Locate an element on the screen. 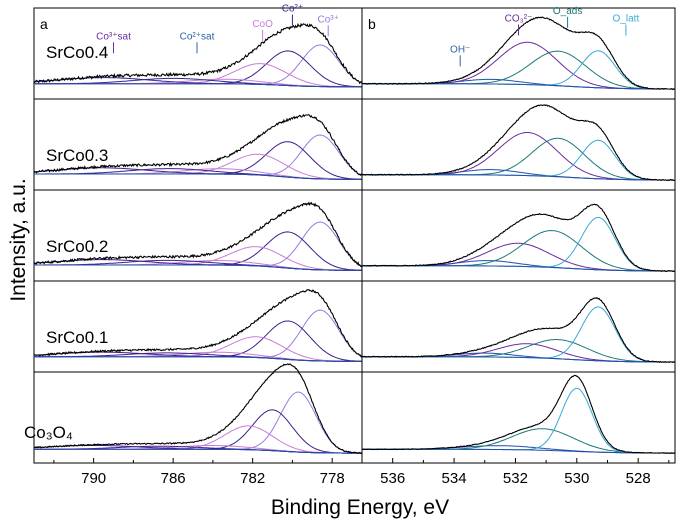  sample-label: Co₃O₄ is located at coordinates (48, 432).